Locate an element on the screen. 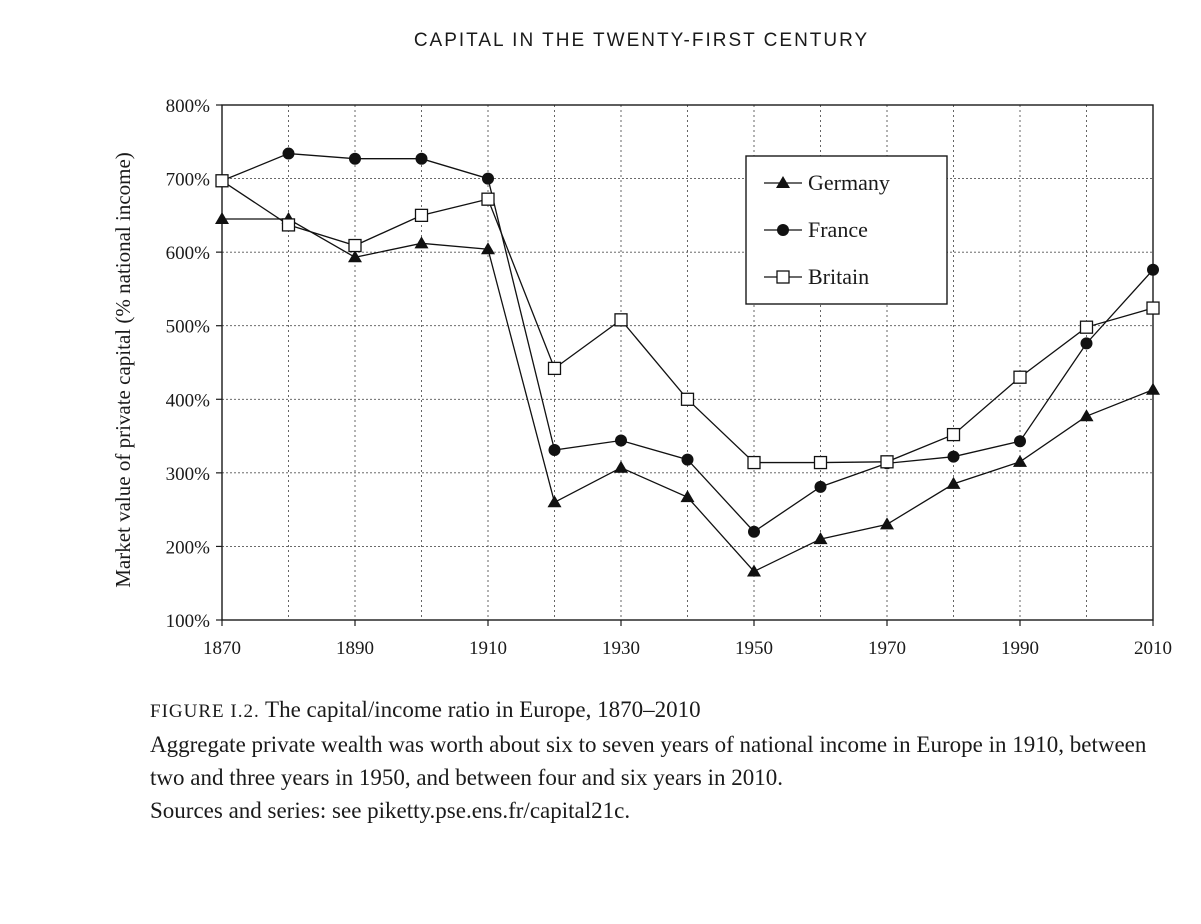  point-germany-2010 is located at coordinates (1153, 388).